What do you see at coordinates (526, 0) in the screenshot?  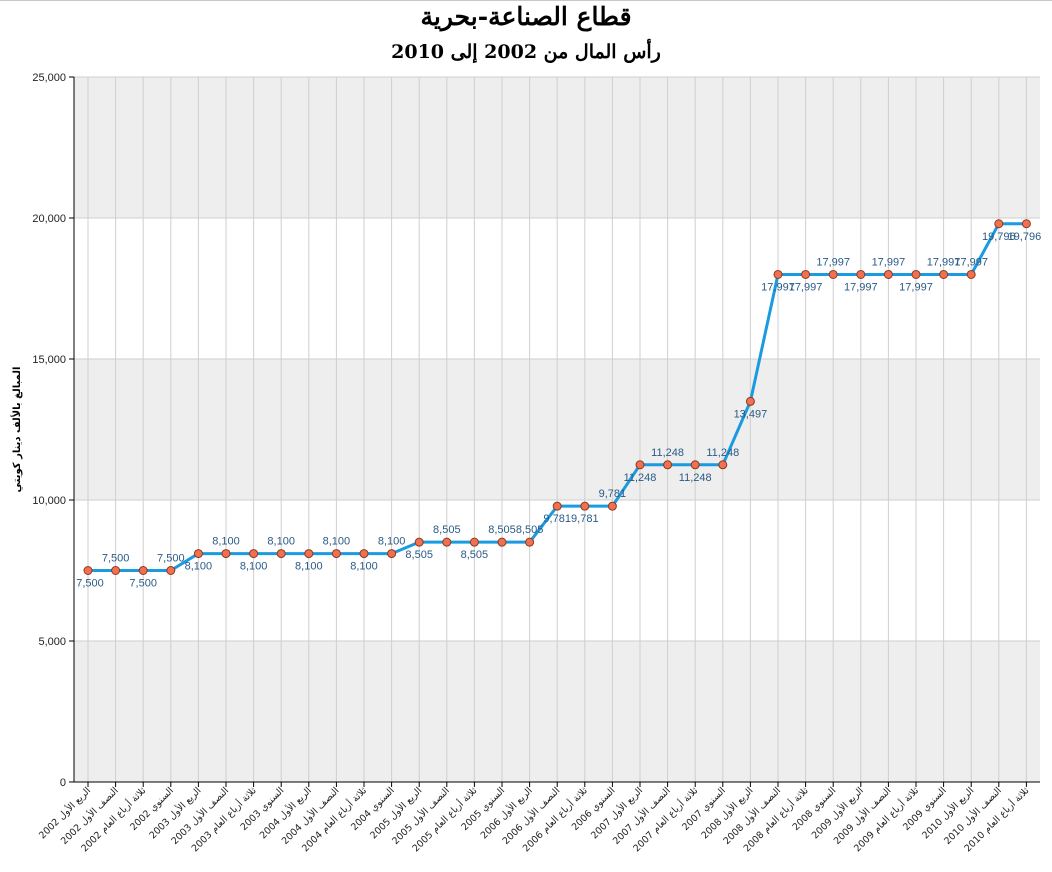 I see `top-border` at bounding box center [526, 0].